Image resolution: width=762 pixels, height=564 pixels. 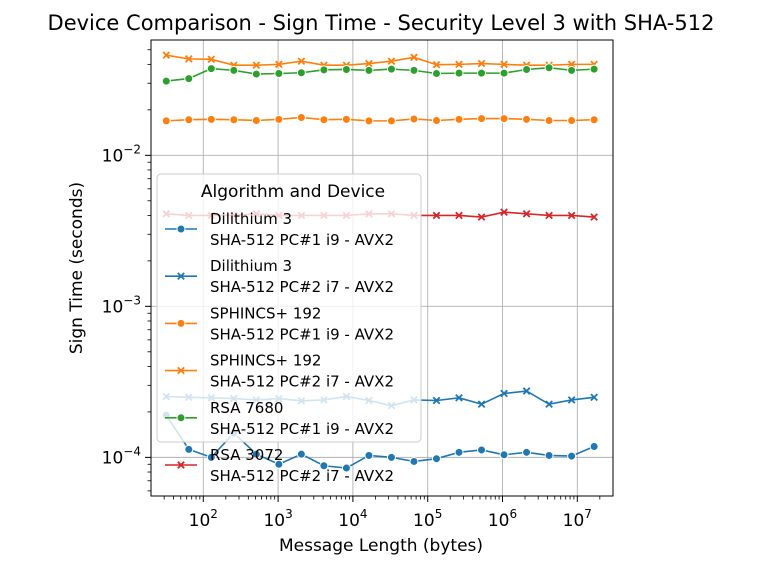 What do you see at coordinates (279, 229) in the screenshot?
I see `legend-item-1: Dilithium 3 SHA-512 PC#1 i9 - AVX2` at bounding box center [279, 229].